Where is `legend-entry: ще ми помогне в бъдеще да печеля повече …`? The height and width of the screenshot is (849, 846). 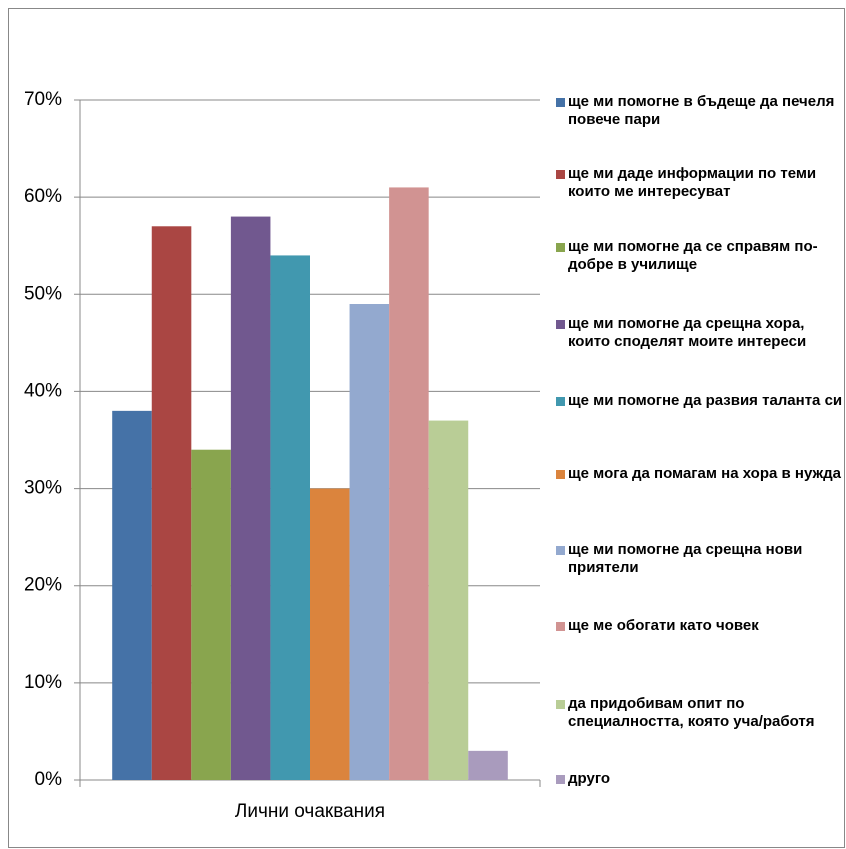
legend-entry: ще ми помогне в бъдеще да печеля повече … is located at coordinates (700, 111).